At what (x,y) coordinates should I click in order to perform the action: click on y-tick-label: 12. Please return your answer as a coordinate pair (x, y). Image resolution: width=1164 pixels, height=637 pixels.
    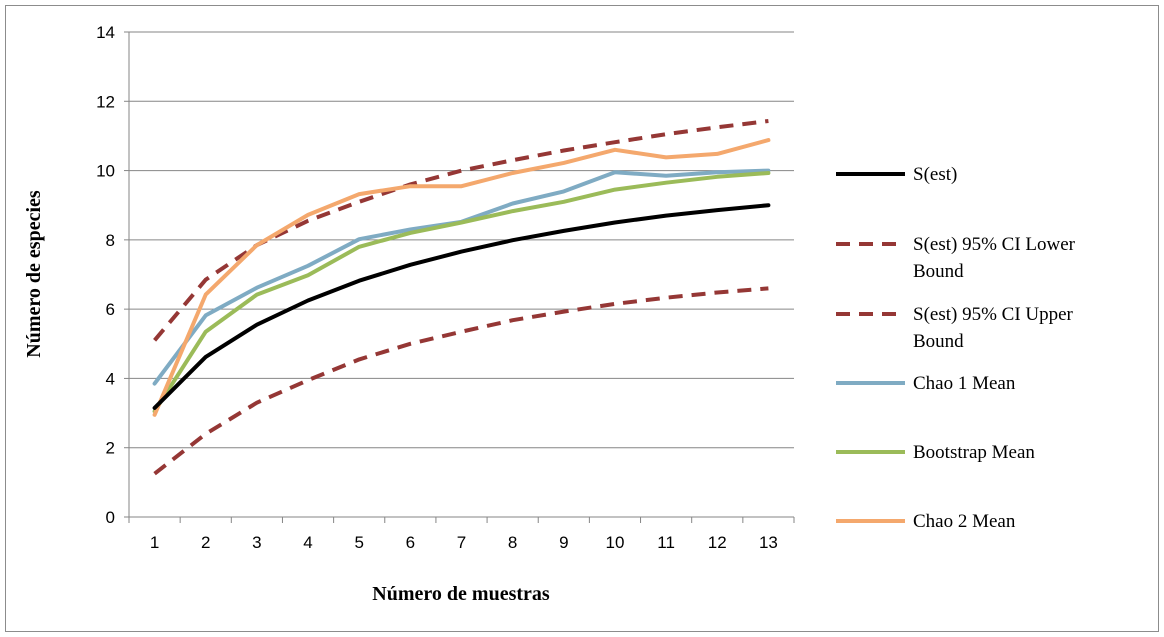
    Looking at the image, I should click on (105, 101).